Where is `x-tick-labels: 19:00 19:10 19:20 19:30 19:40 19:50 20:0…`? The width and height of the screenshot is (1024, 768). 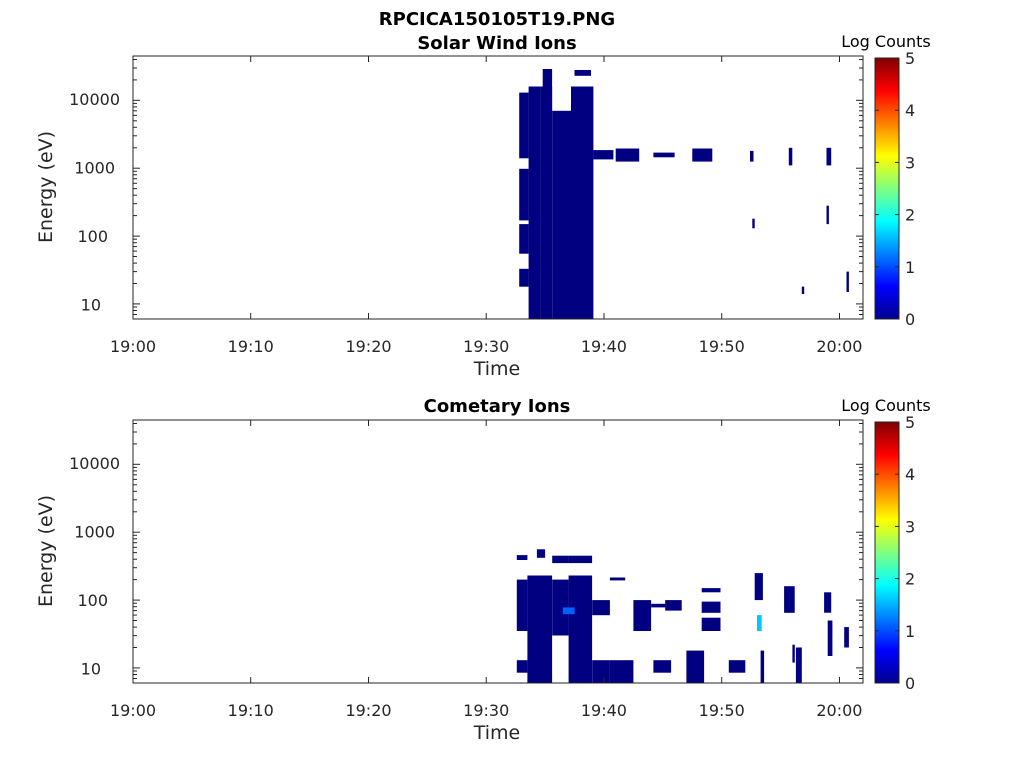 x-tick-labels: 19:00 19:10 19:20 19:30 19:40 19:50 20:0… is located at coordinates (486, 710).